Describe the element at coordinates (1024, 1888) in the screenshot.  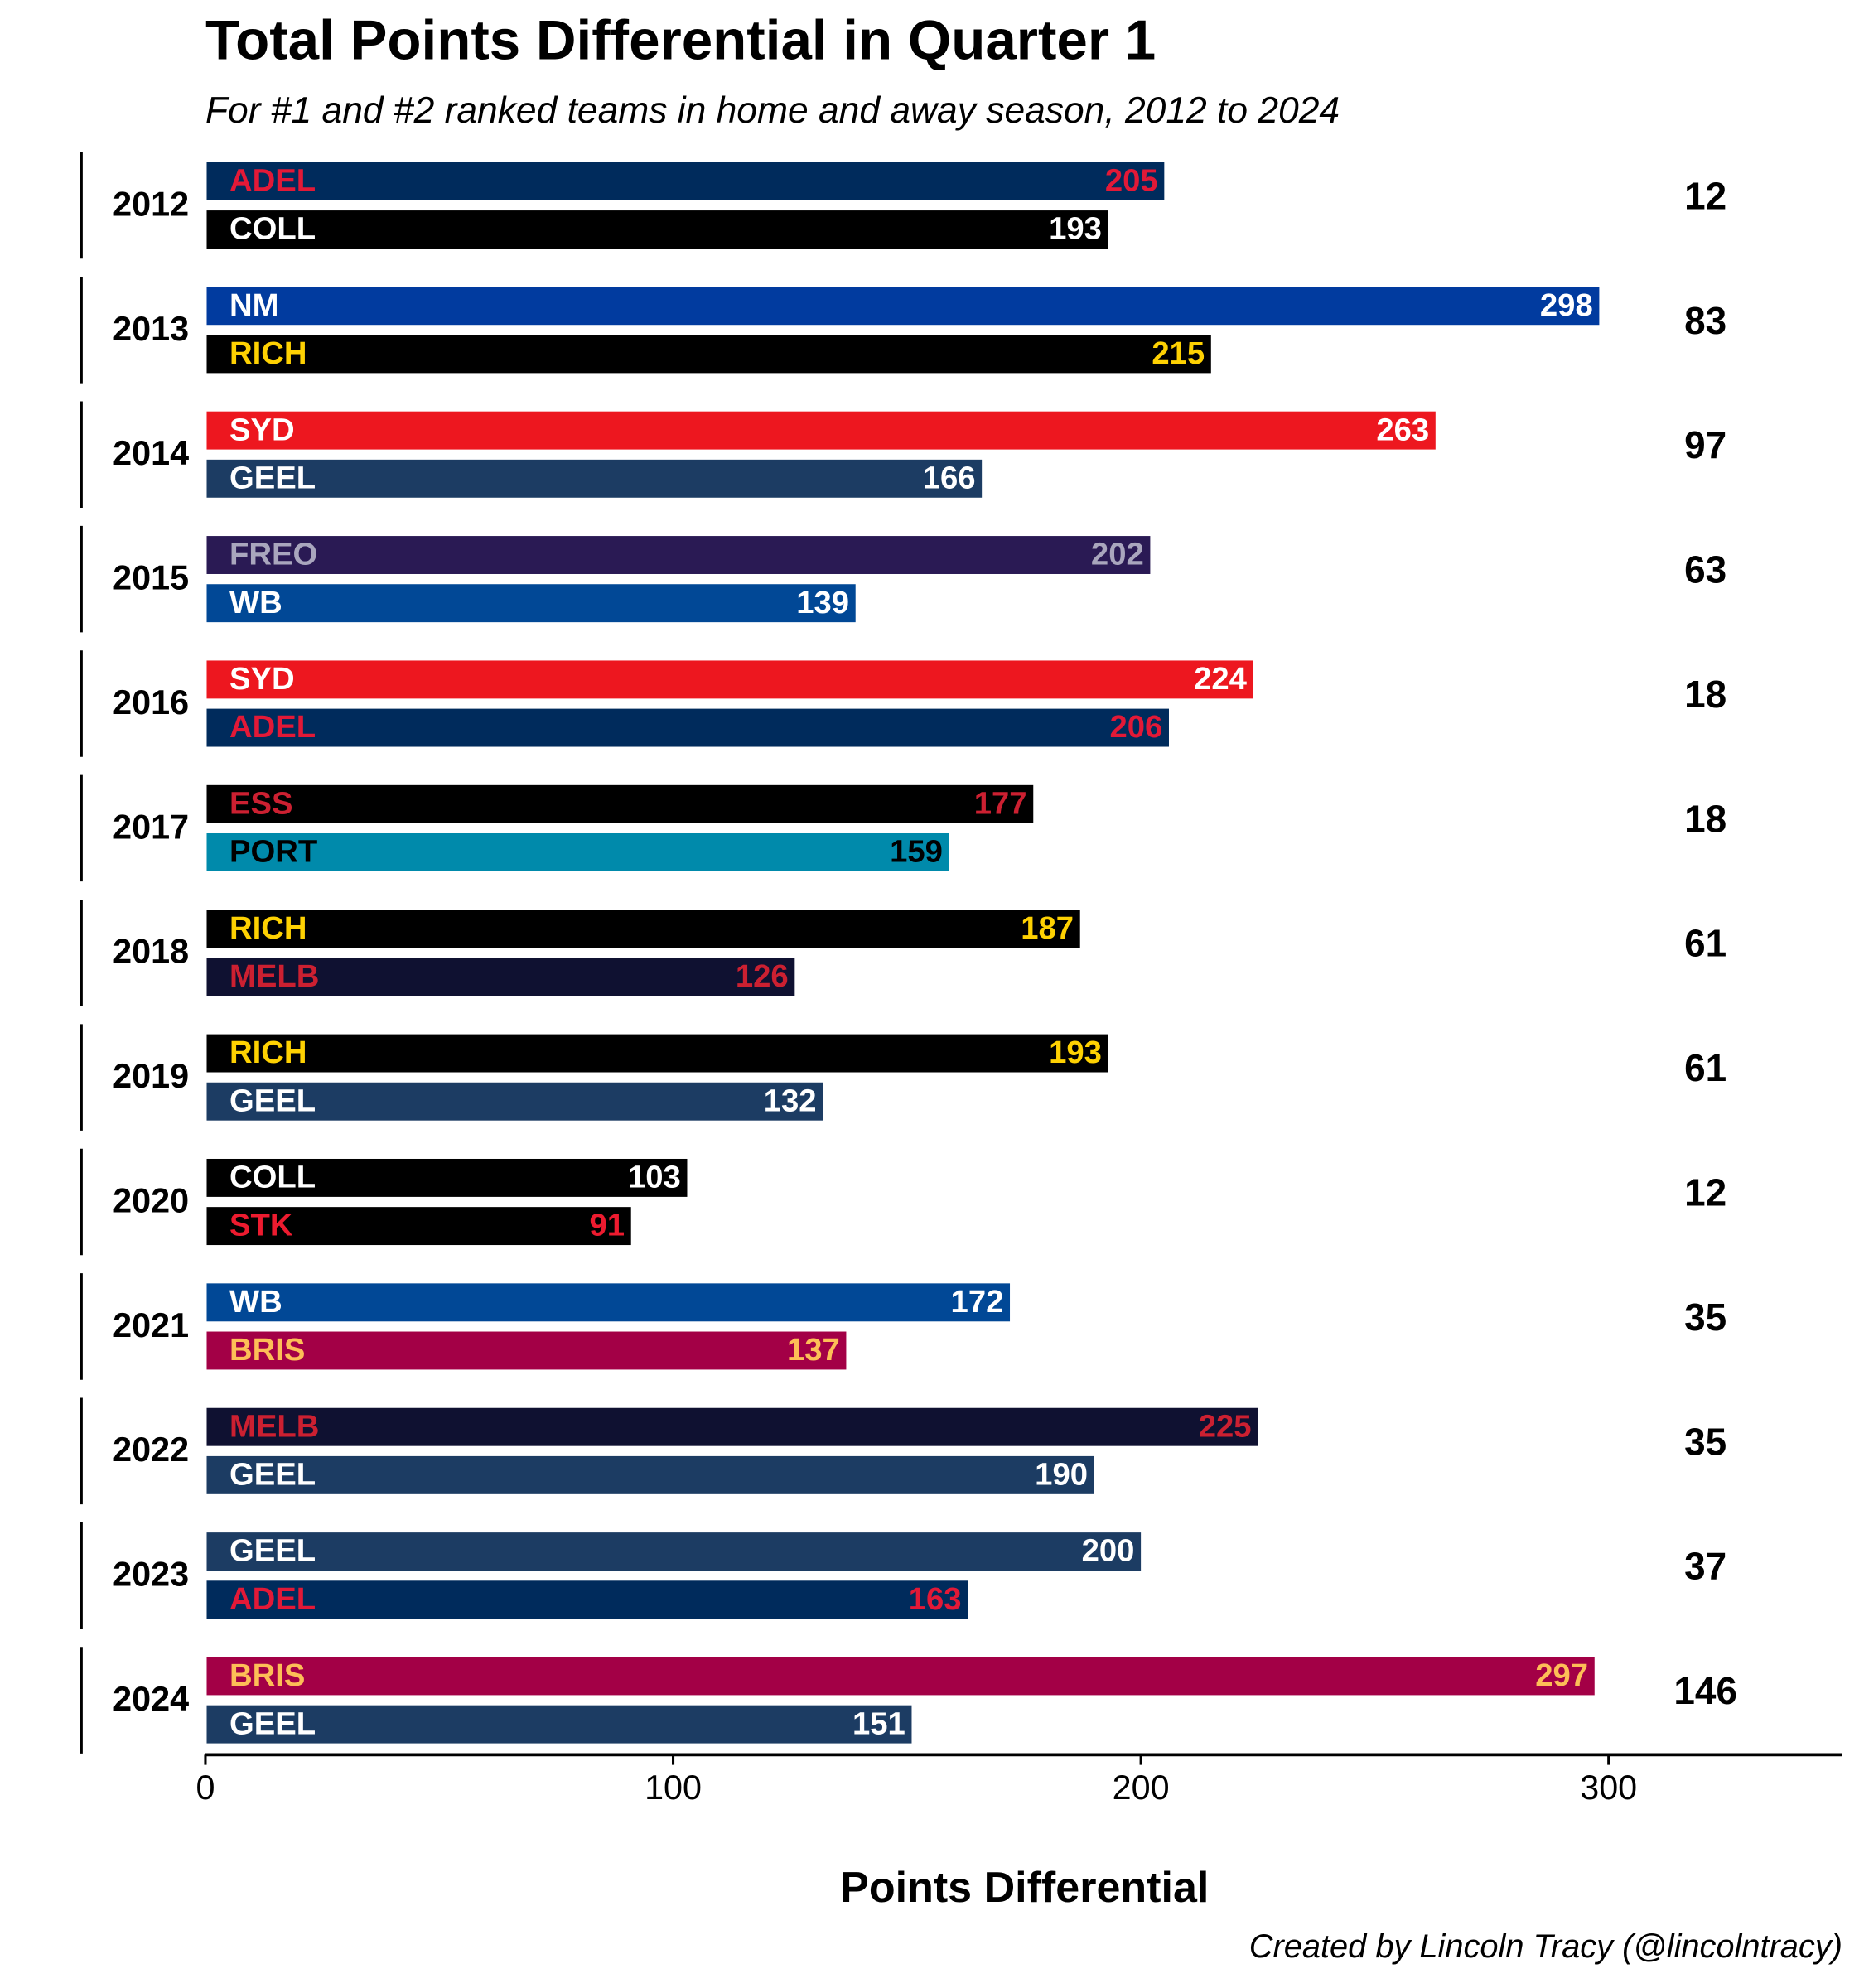
I see `x-axis-label: Points Differential` at that location.